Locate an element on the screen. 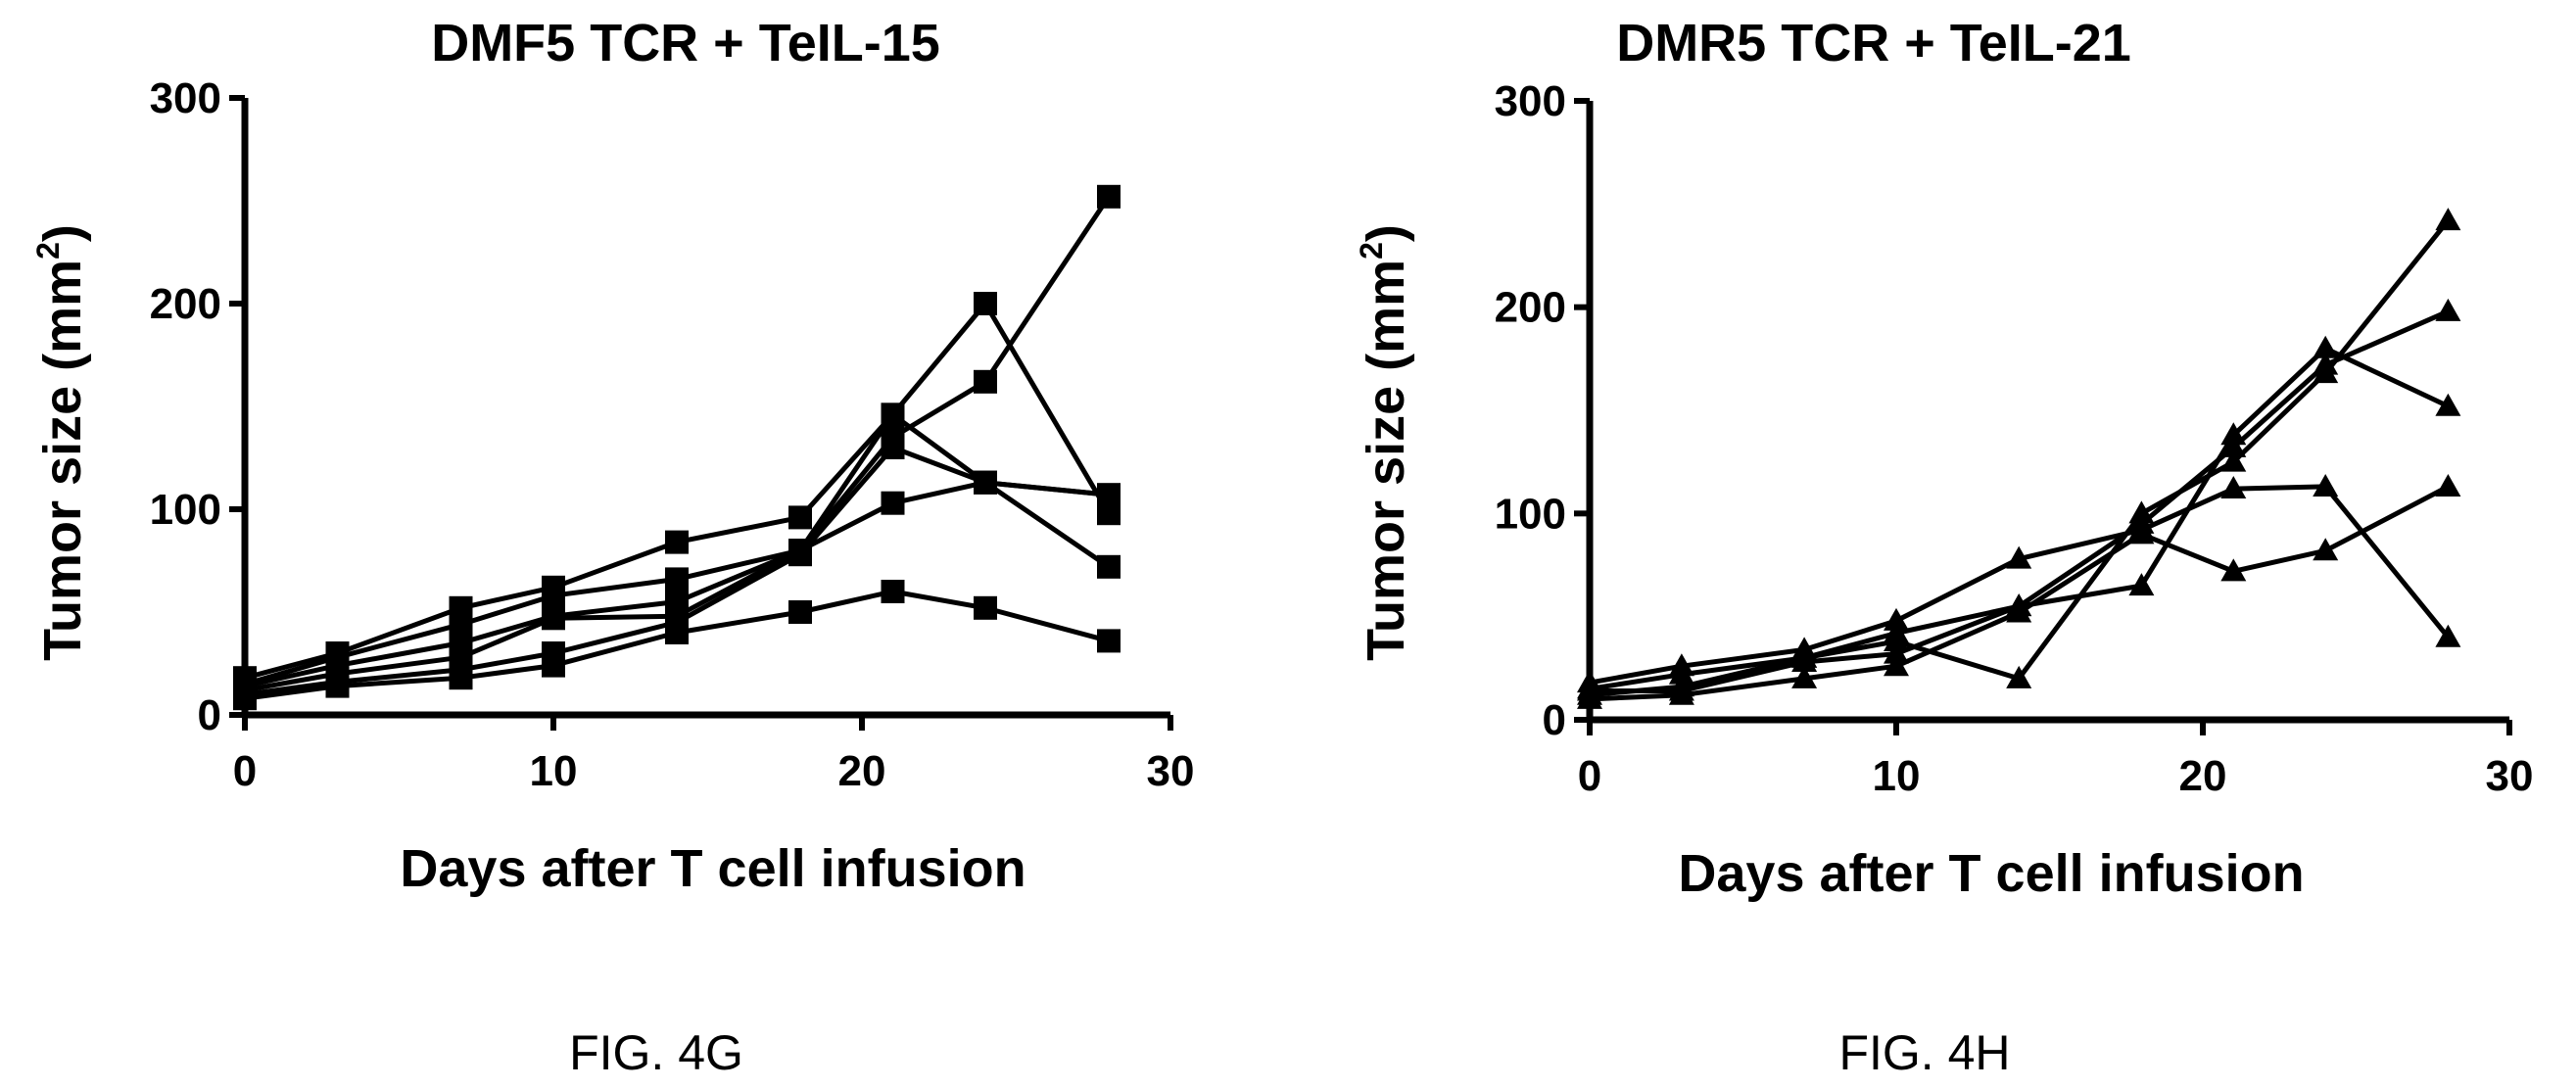  figure-caption: FIG. 4H is located at coordinates (1924, 1052).